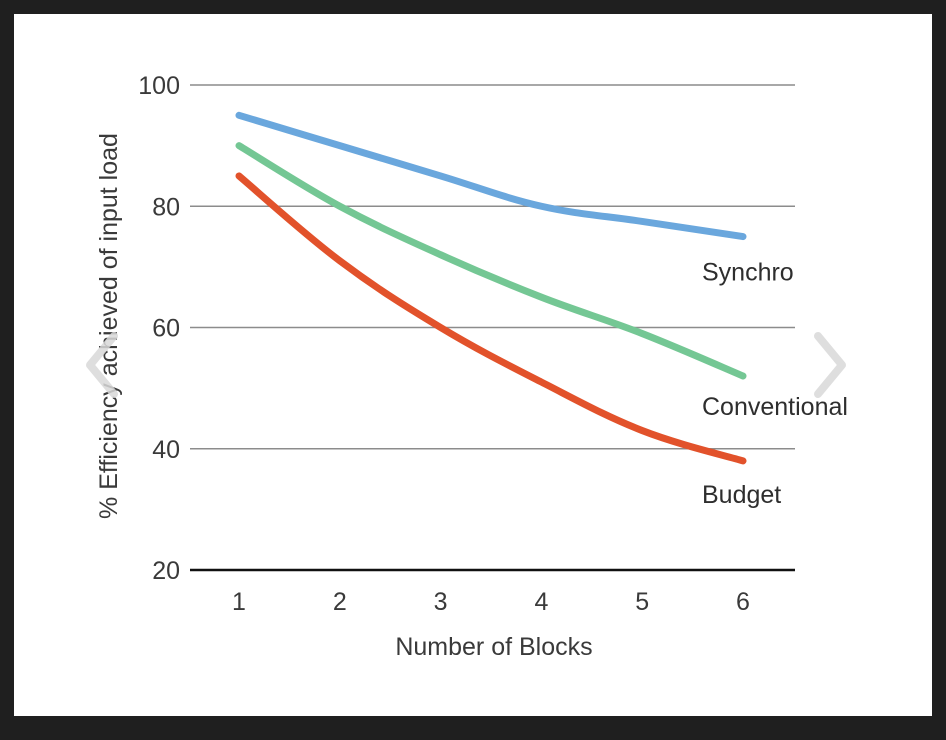 This screenshot has width=946, height=740. I want to click on x-tick-label: 4, so click(541, 602).